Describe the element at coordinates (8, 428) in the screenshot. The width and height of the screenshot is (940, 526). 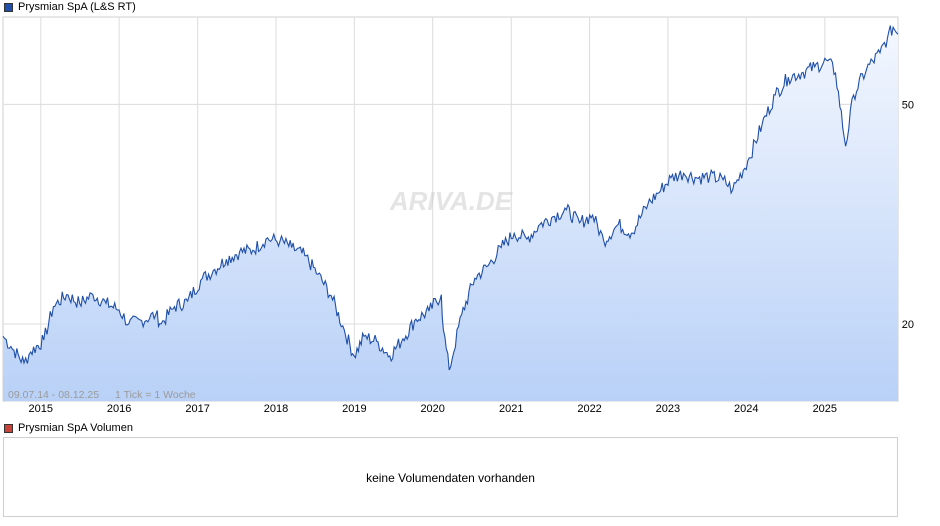
I see `volume-legend-swatch` at that location.